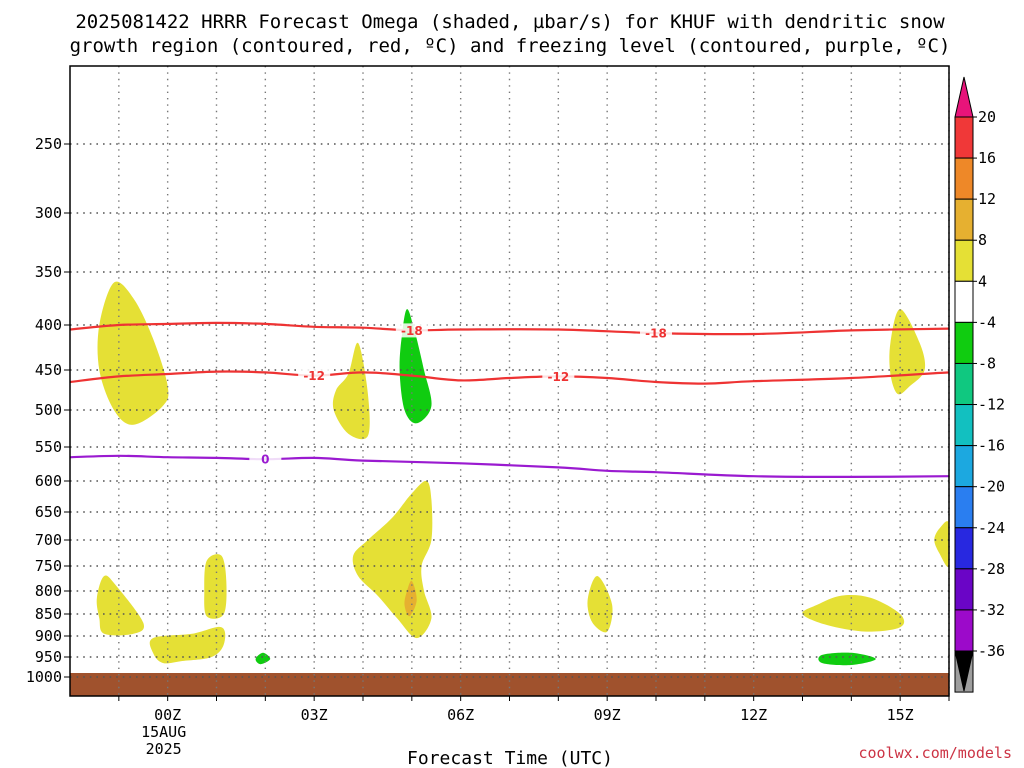  What do you see at coordinates (987, 199) in the screenshot?
I see `colorbar-tick-label: 12` at bounding box center [987, 199].